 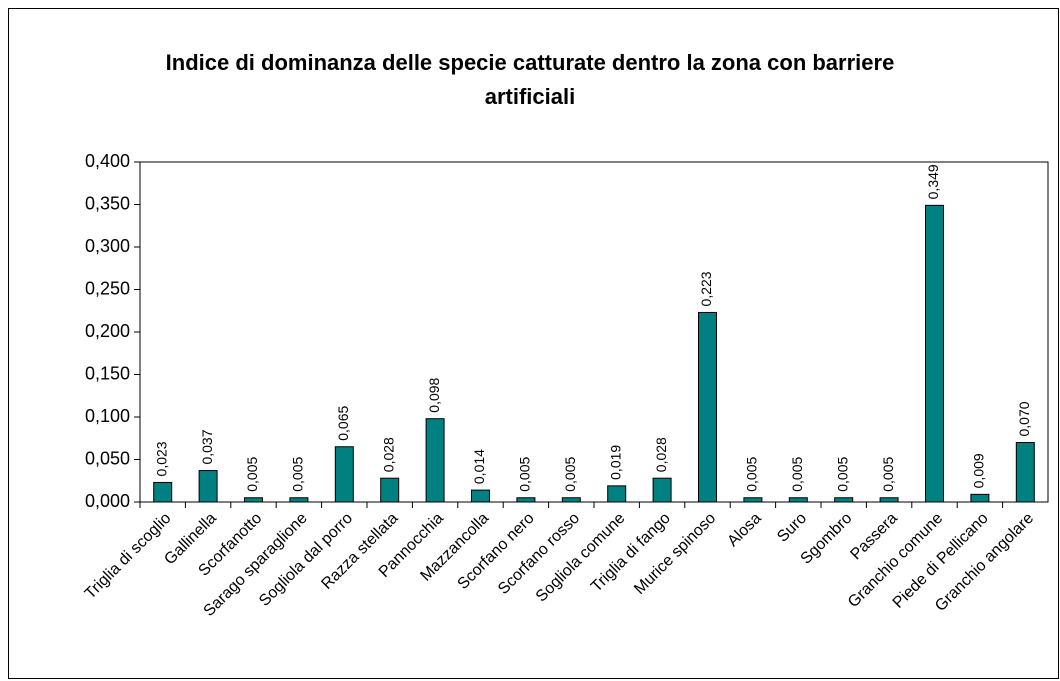 I want to click on y-tick-label: 0,150, so click(x=107, y=373).